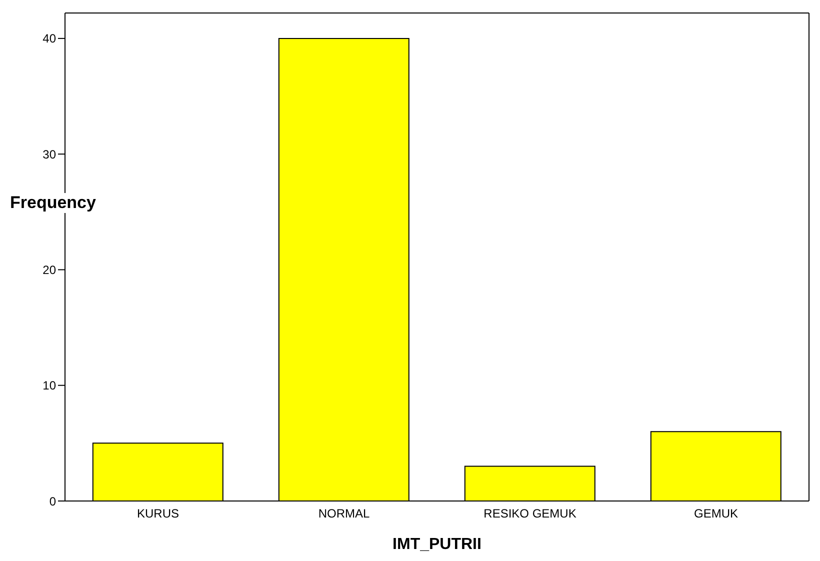 The width and height of the screenshot is (820, 561). I want to click on x-tick-label: RESIKO GEMUK, so click(530, 513).